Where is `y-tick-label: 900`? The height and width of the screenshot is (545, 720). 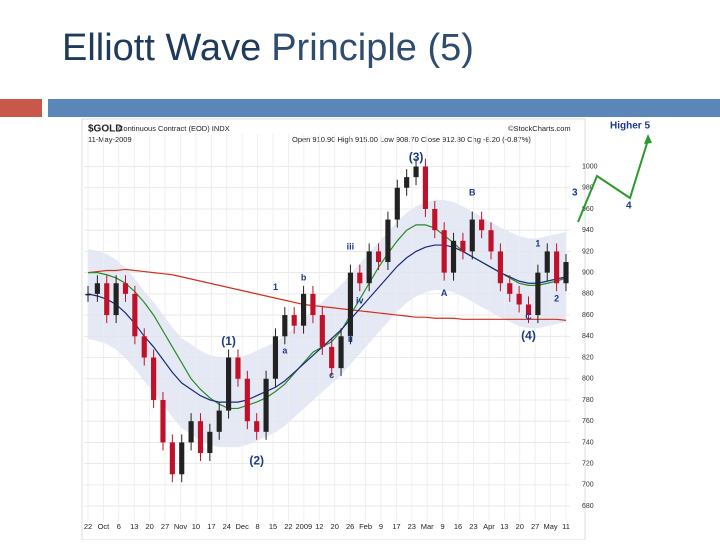 y-tick-label: 900 is located at coordinates (588, 272).